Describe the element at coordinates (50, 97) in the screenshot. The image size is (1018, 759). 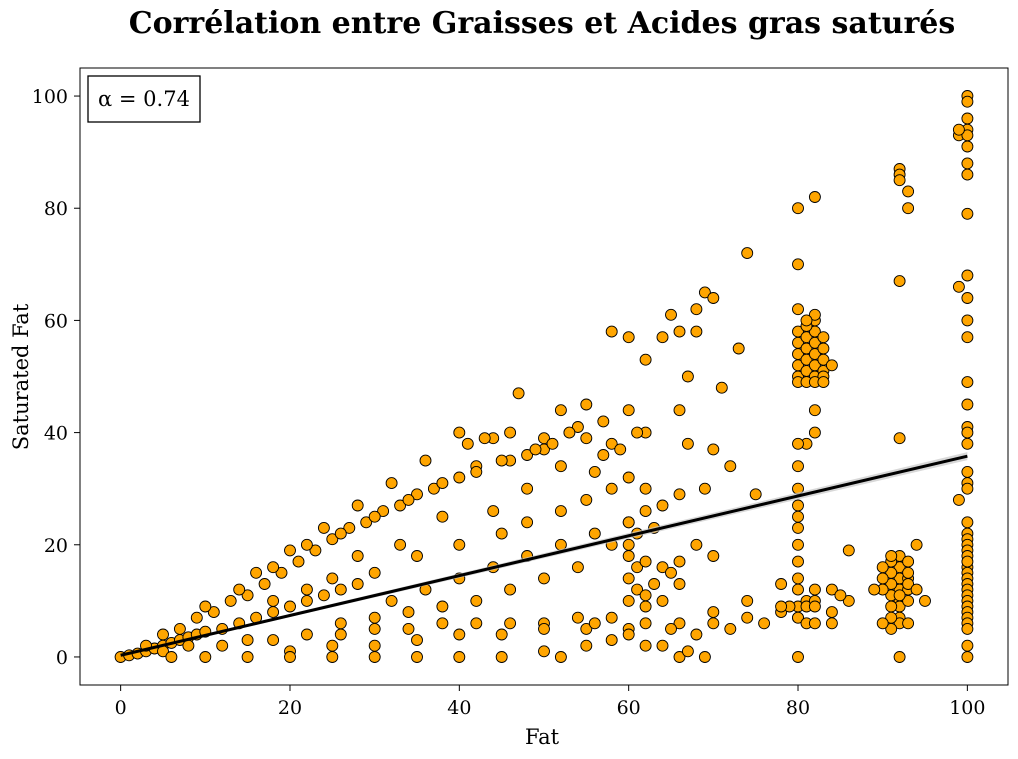
I see `y-tick-label: 100` at that location.